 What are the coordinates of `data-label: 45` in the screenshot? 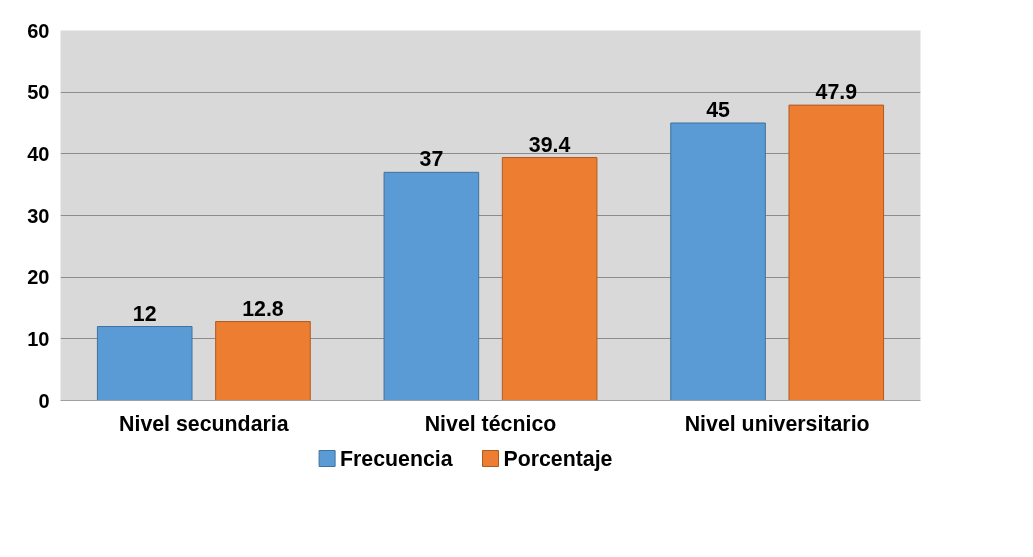 It's located at (718, 110).